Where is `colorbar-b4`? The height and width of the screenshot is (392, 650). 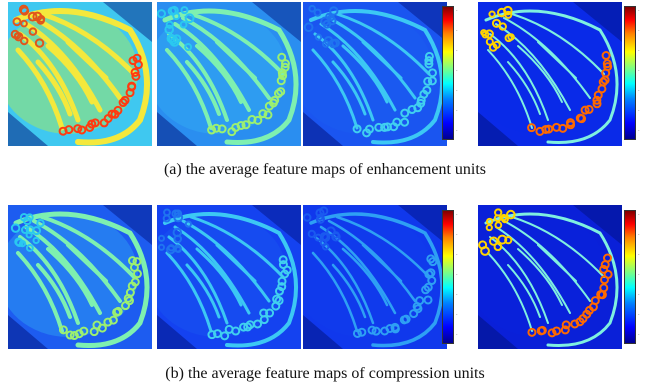
colorbar-b4 is located at coordinates (630, 277).